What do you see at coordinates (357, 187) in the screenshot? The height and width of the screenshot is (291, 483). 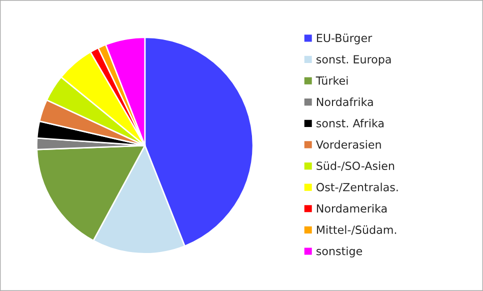 I see `legend-label: Ost-/Zentralas.` at bounding box center [357, 187].